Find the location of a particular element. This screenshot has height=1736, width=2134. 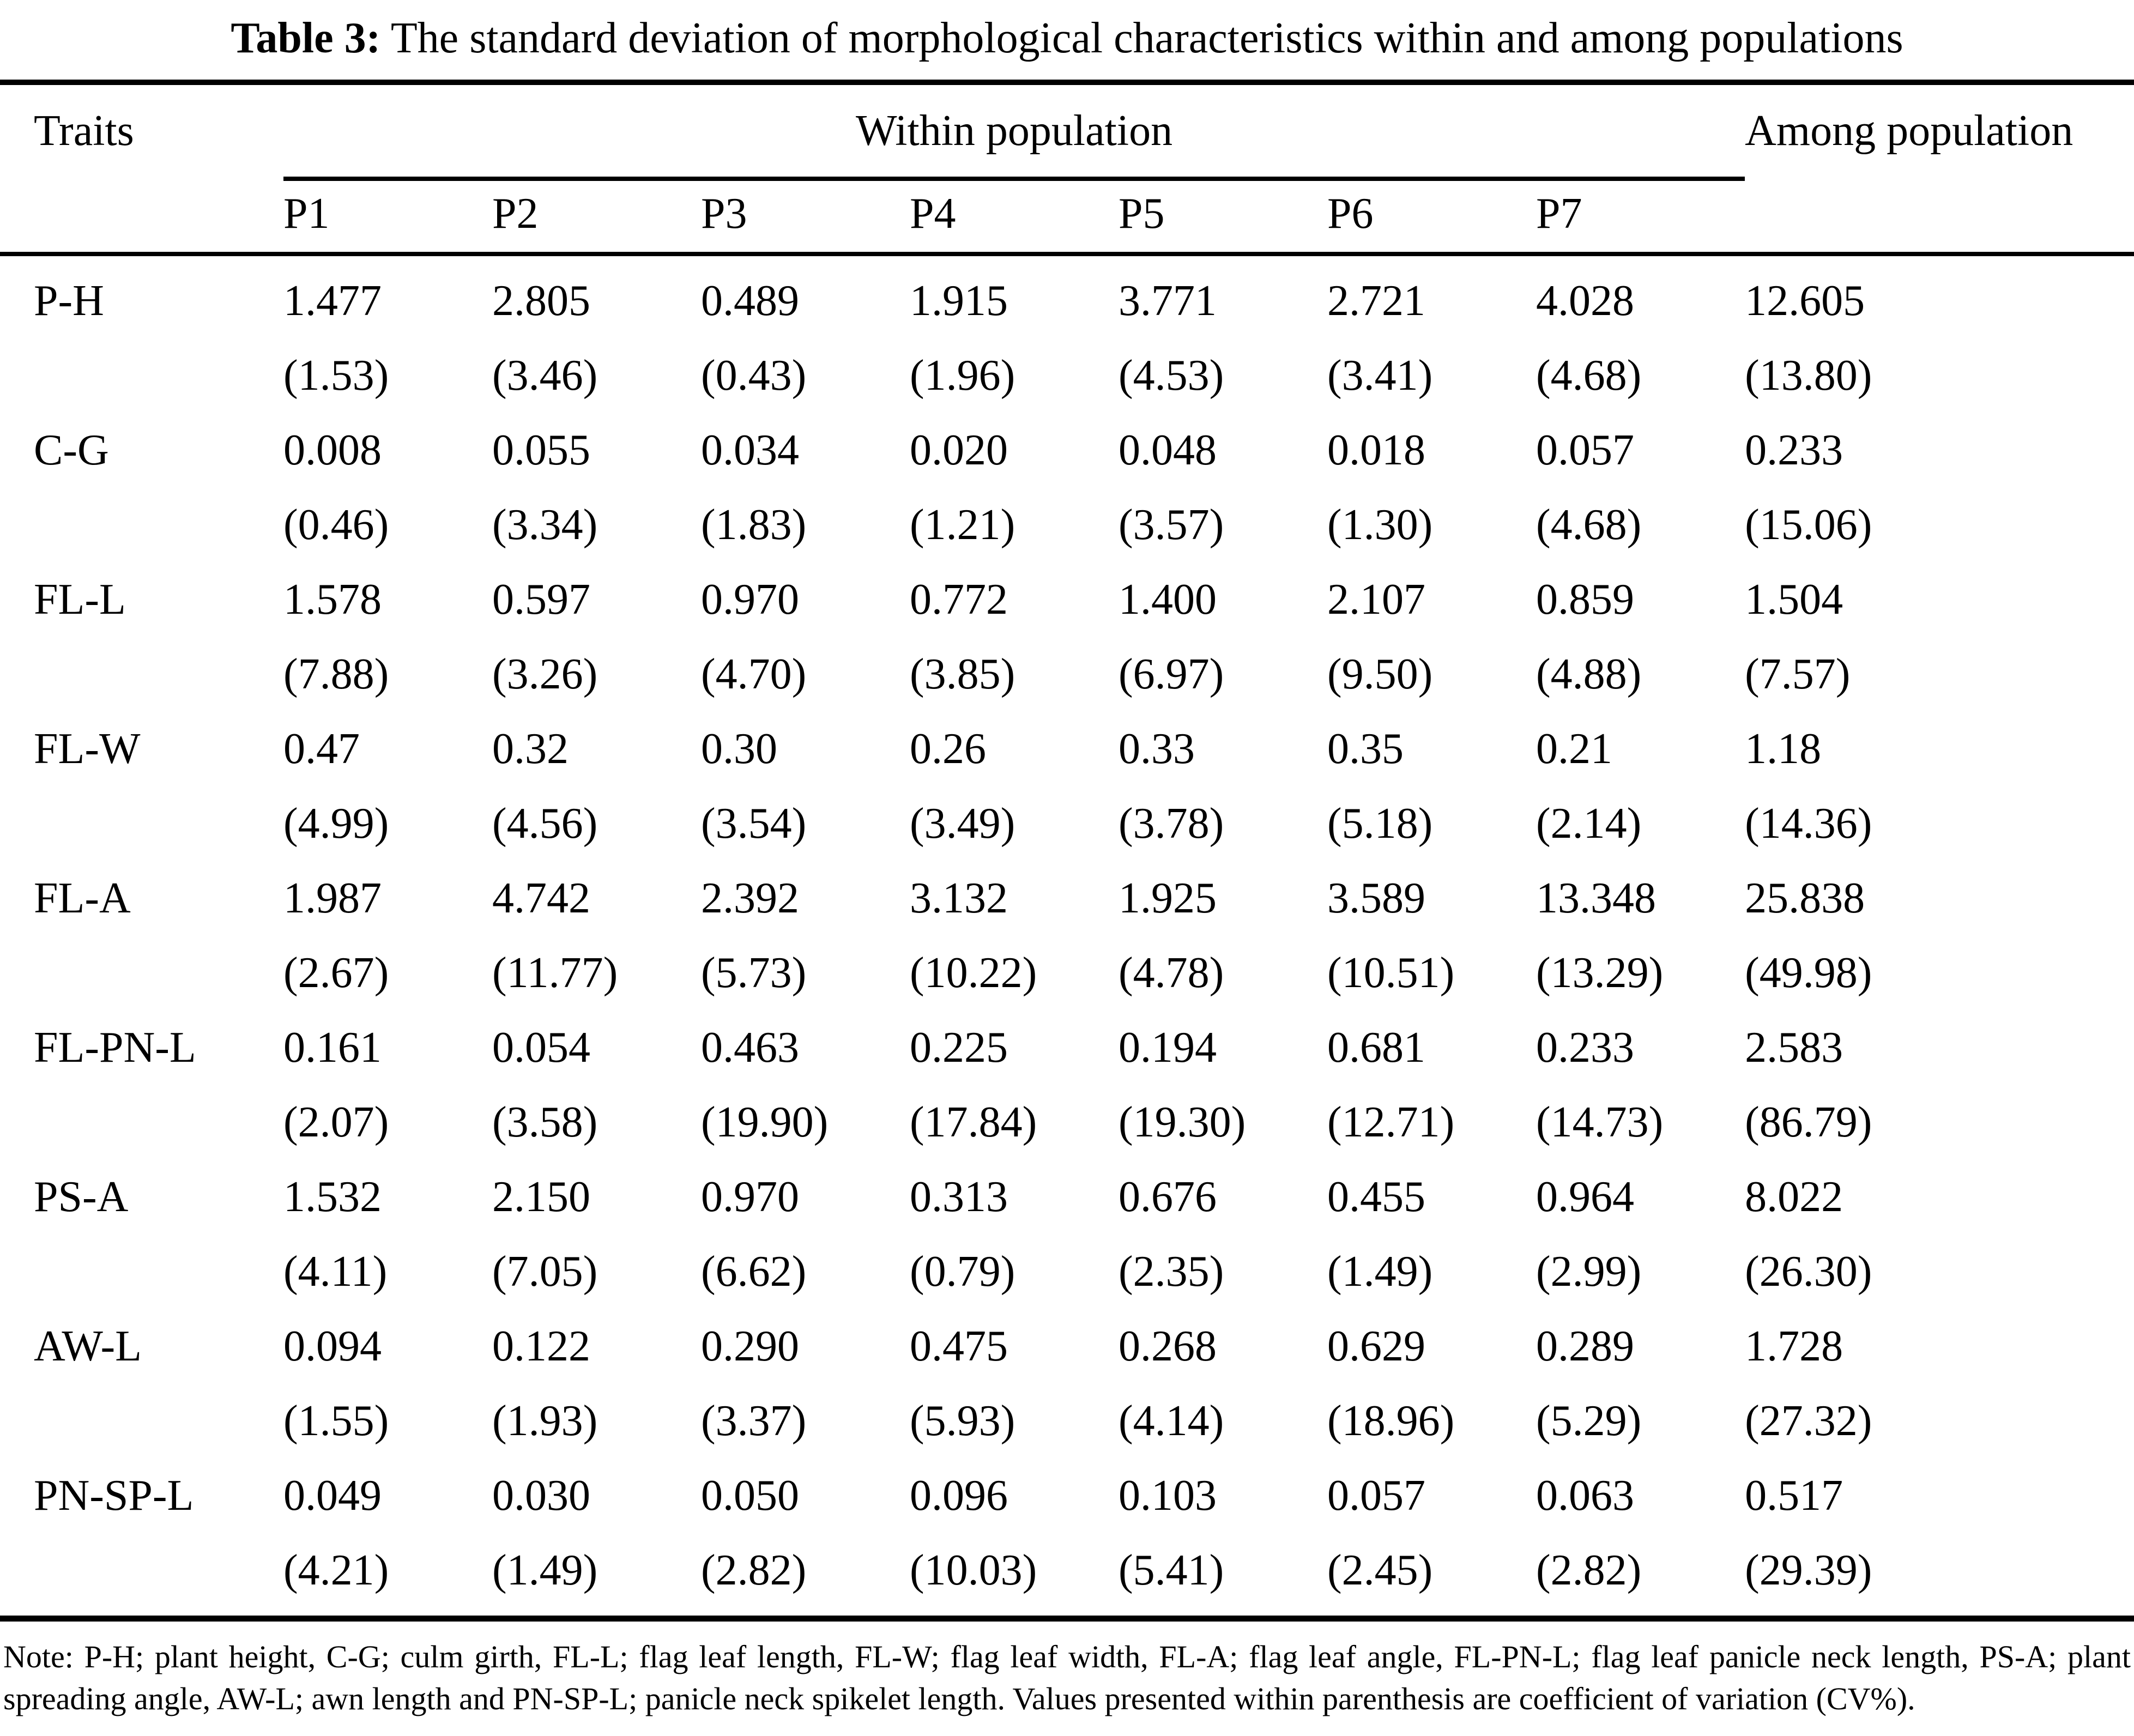

value-cell: 4.028 is located at coordinates (1585, 301).